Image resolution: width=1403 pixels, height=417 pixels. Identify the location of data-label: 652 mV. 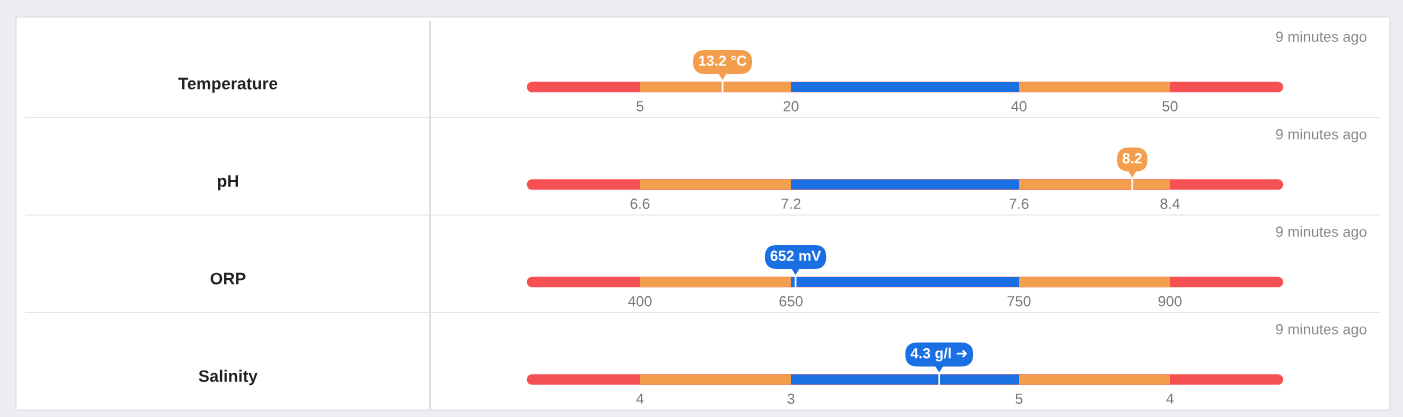
(795, 255).